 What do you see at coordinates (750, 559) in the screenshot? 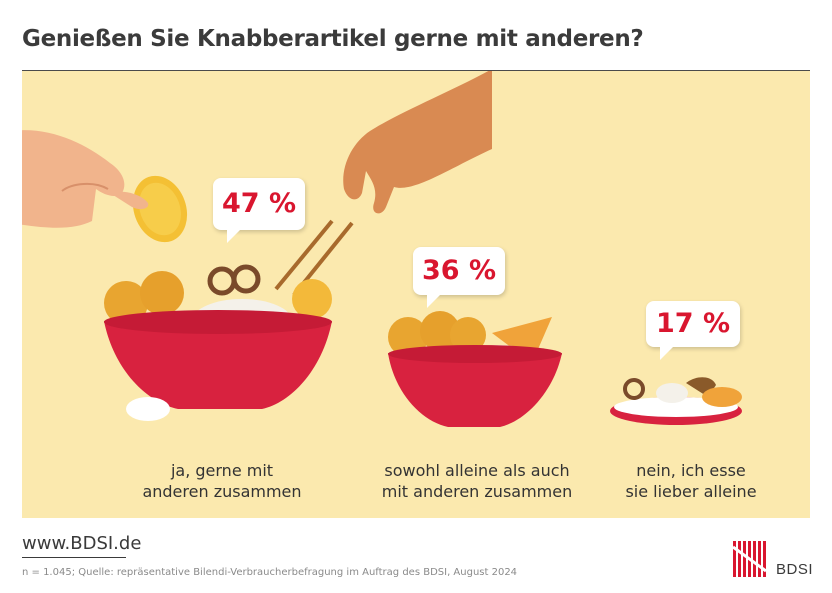
I see `bdsi-logo-icon` at bounding box center [750, 559].